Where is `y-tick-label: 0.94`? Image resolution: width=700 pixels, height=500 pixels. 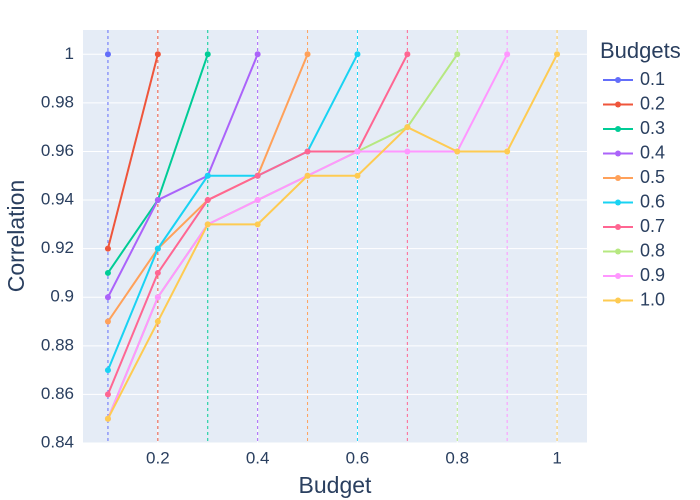 y-tick-label: 0.94 is located at coordinates (57, 199).